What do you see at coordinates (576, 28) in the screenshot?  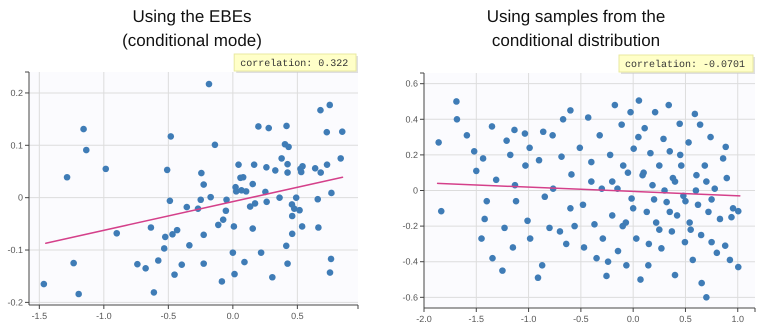 I see `chart-title: Using samples from the conditional distribution` at bounding box center [576, 28].